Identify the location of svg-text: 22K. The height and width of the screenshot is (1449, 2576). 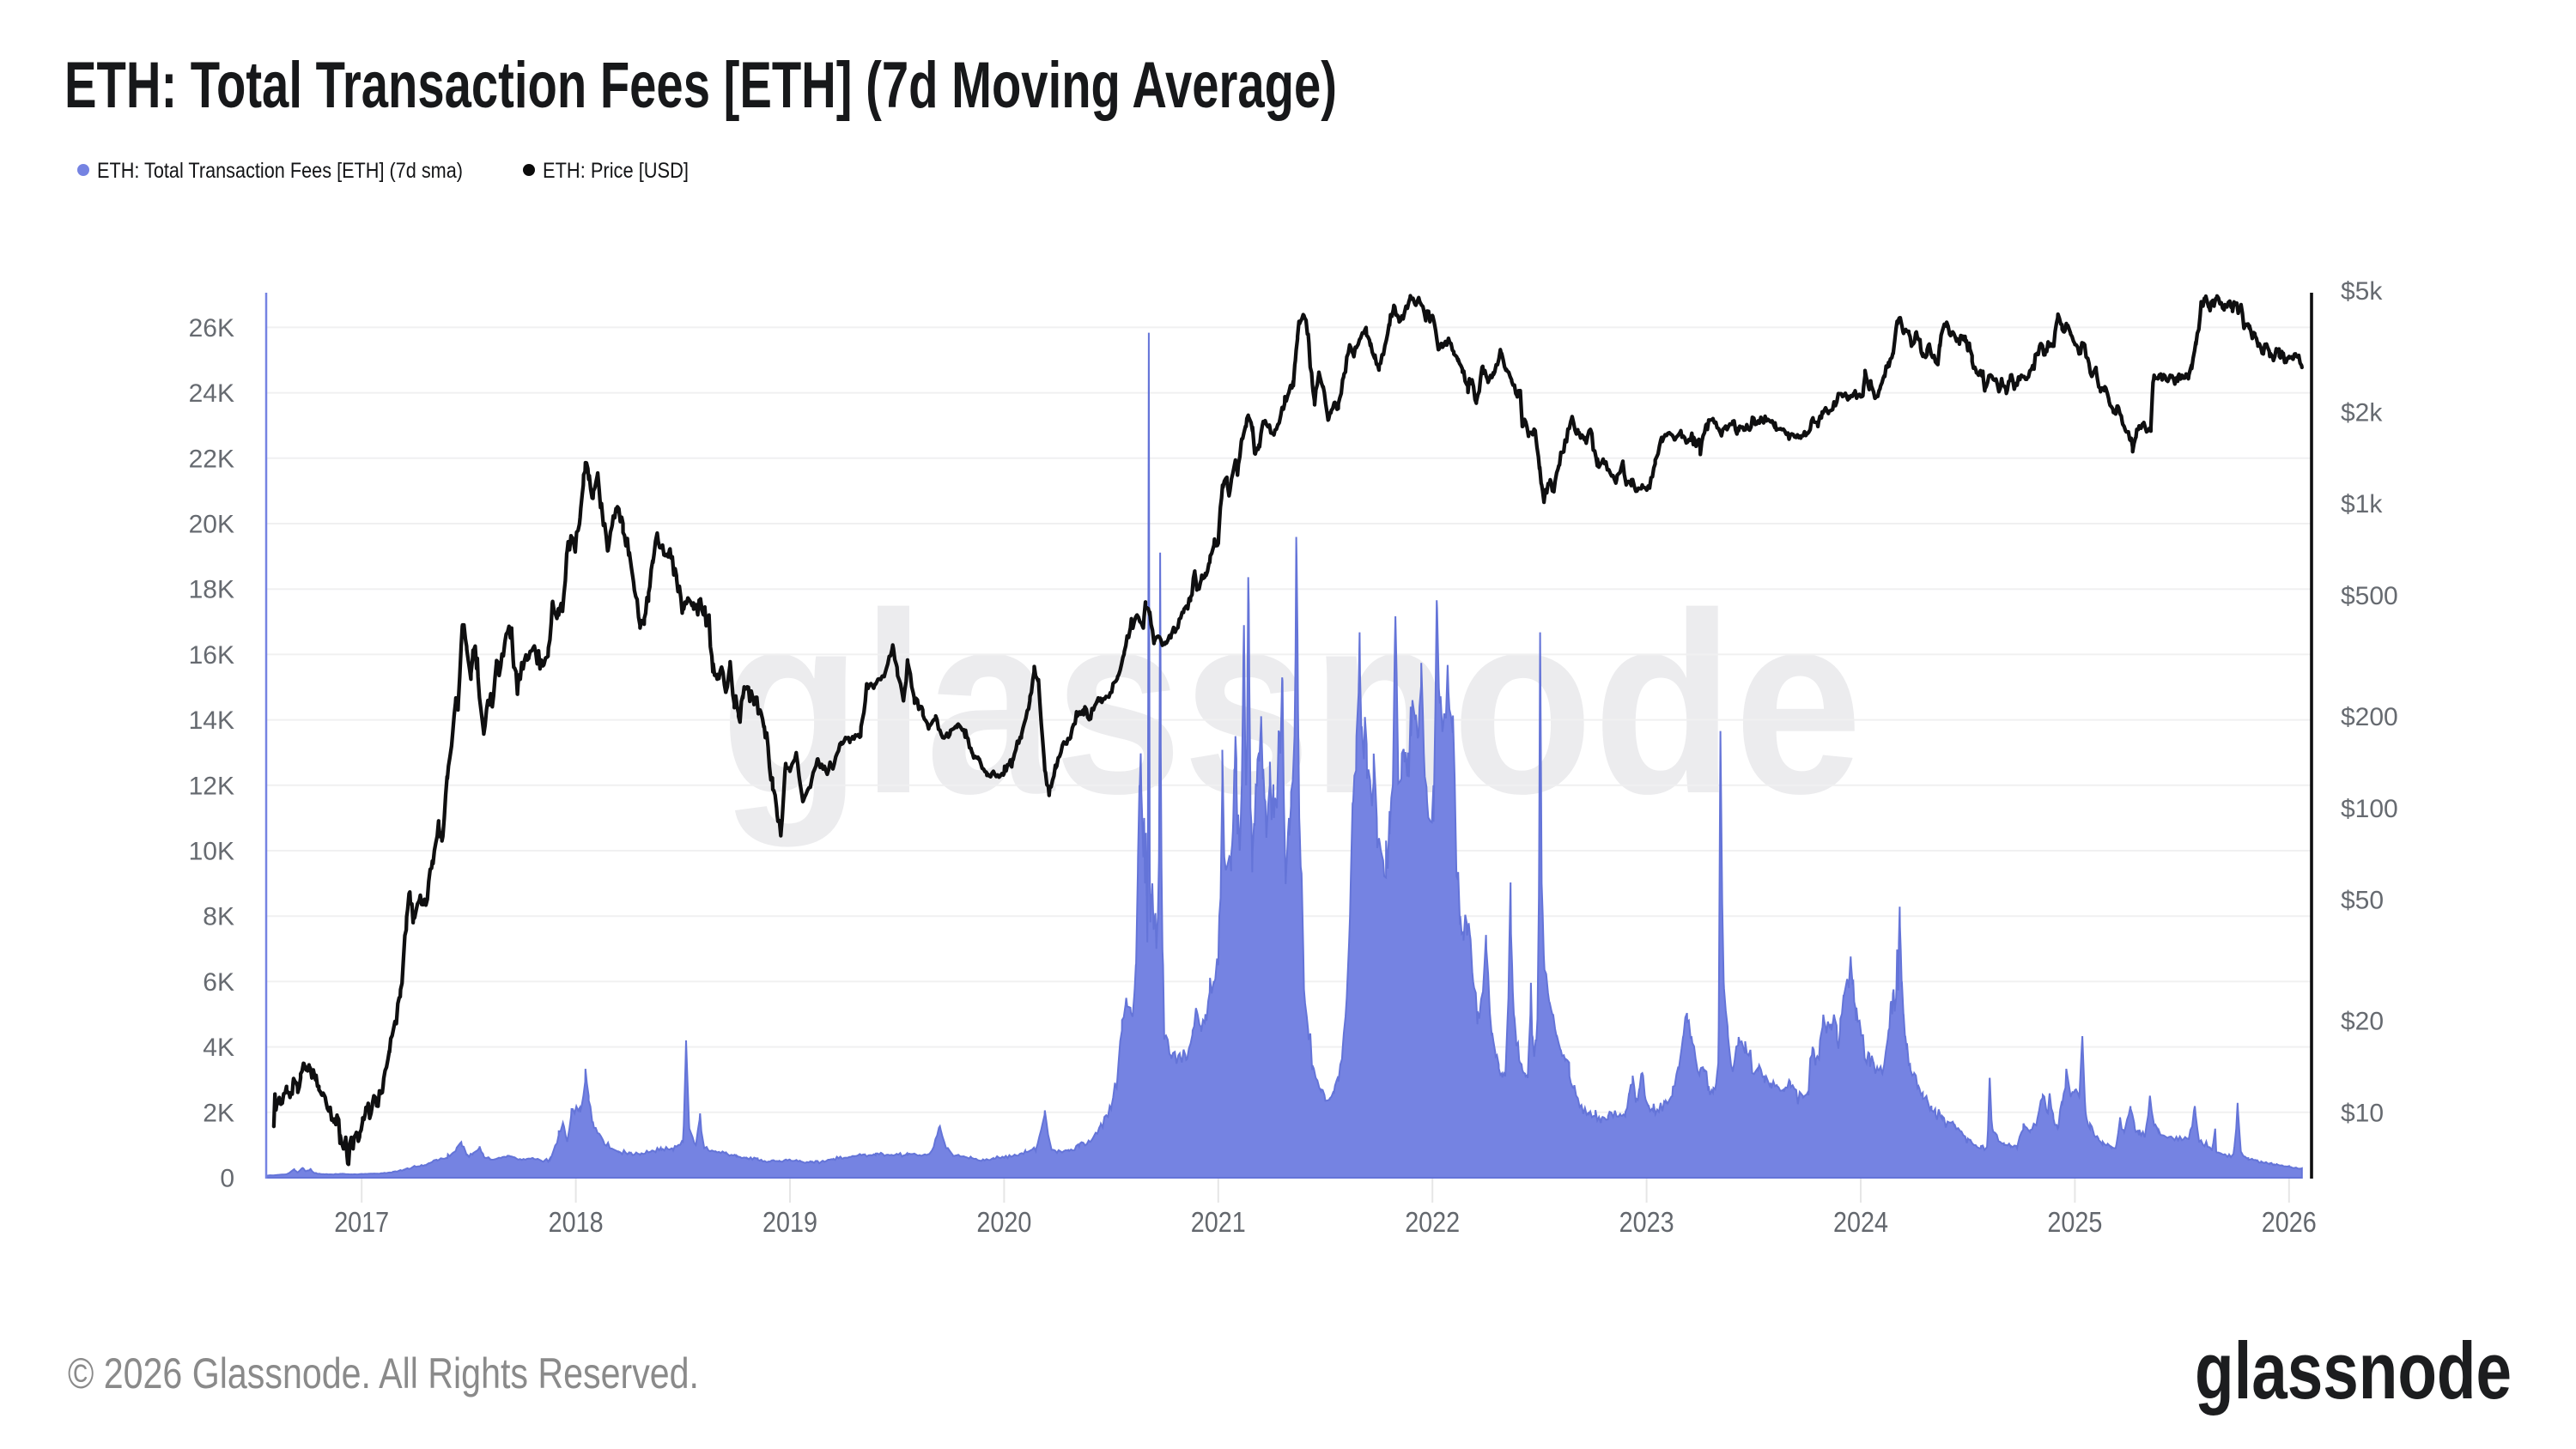
(212, 459).